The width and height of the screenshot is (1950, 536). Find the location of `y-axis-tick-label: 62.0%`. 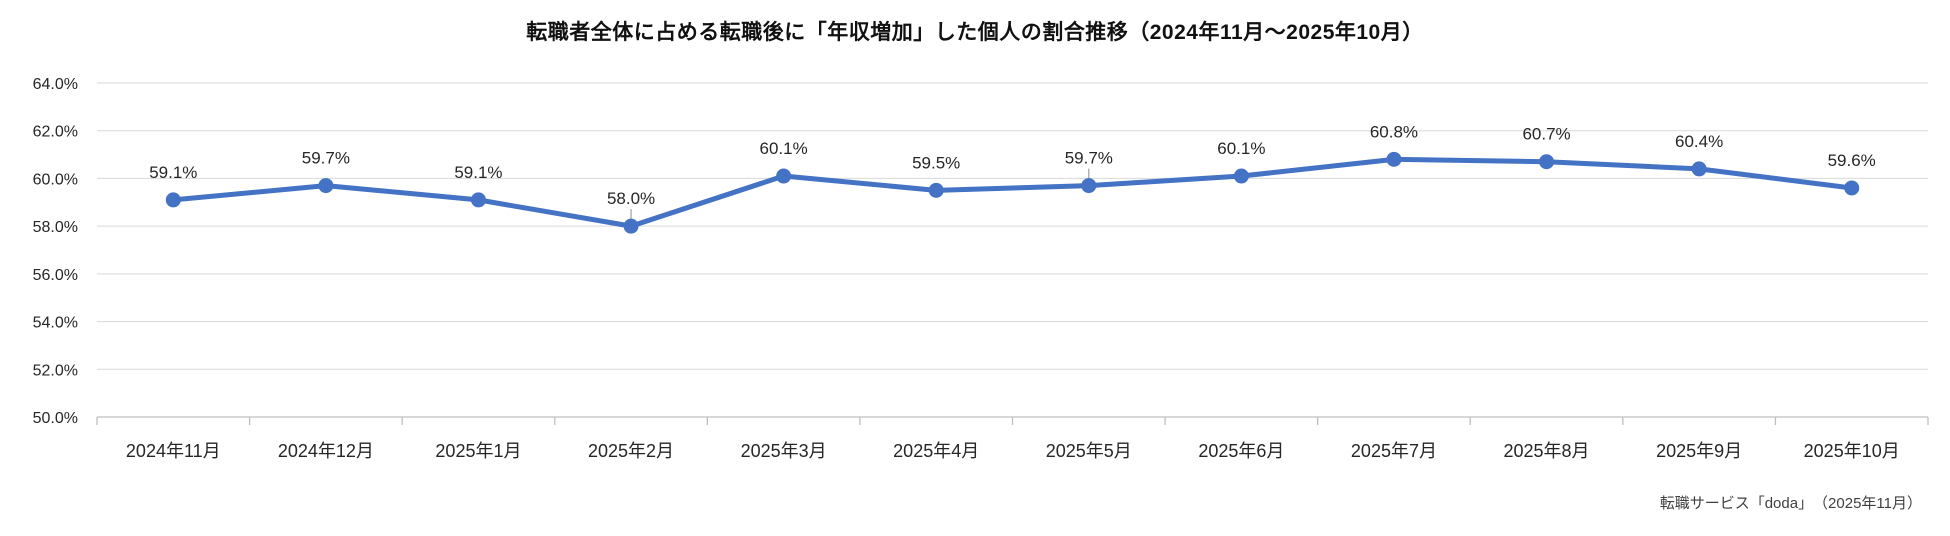

y-axis-tick-label: 62.0% is located at coordinates (55, 132).